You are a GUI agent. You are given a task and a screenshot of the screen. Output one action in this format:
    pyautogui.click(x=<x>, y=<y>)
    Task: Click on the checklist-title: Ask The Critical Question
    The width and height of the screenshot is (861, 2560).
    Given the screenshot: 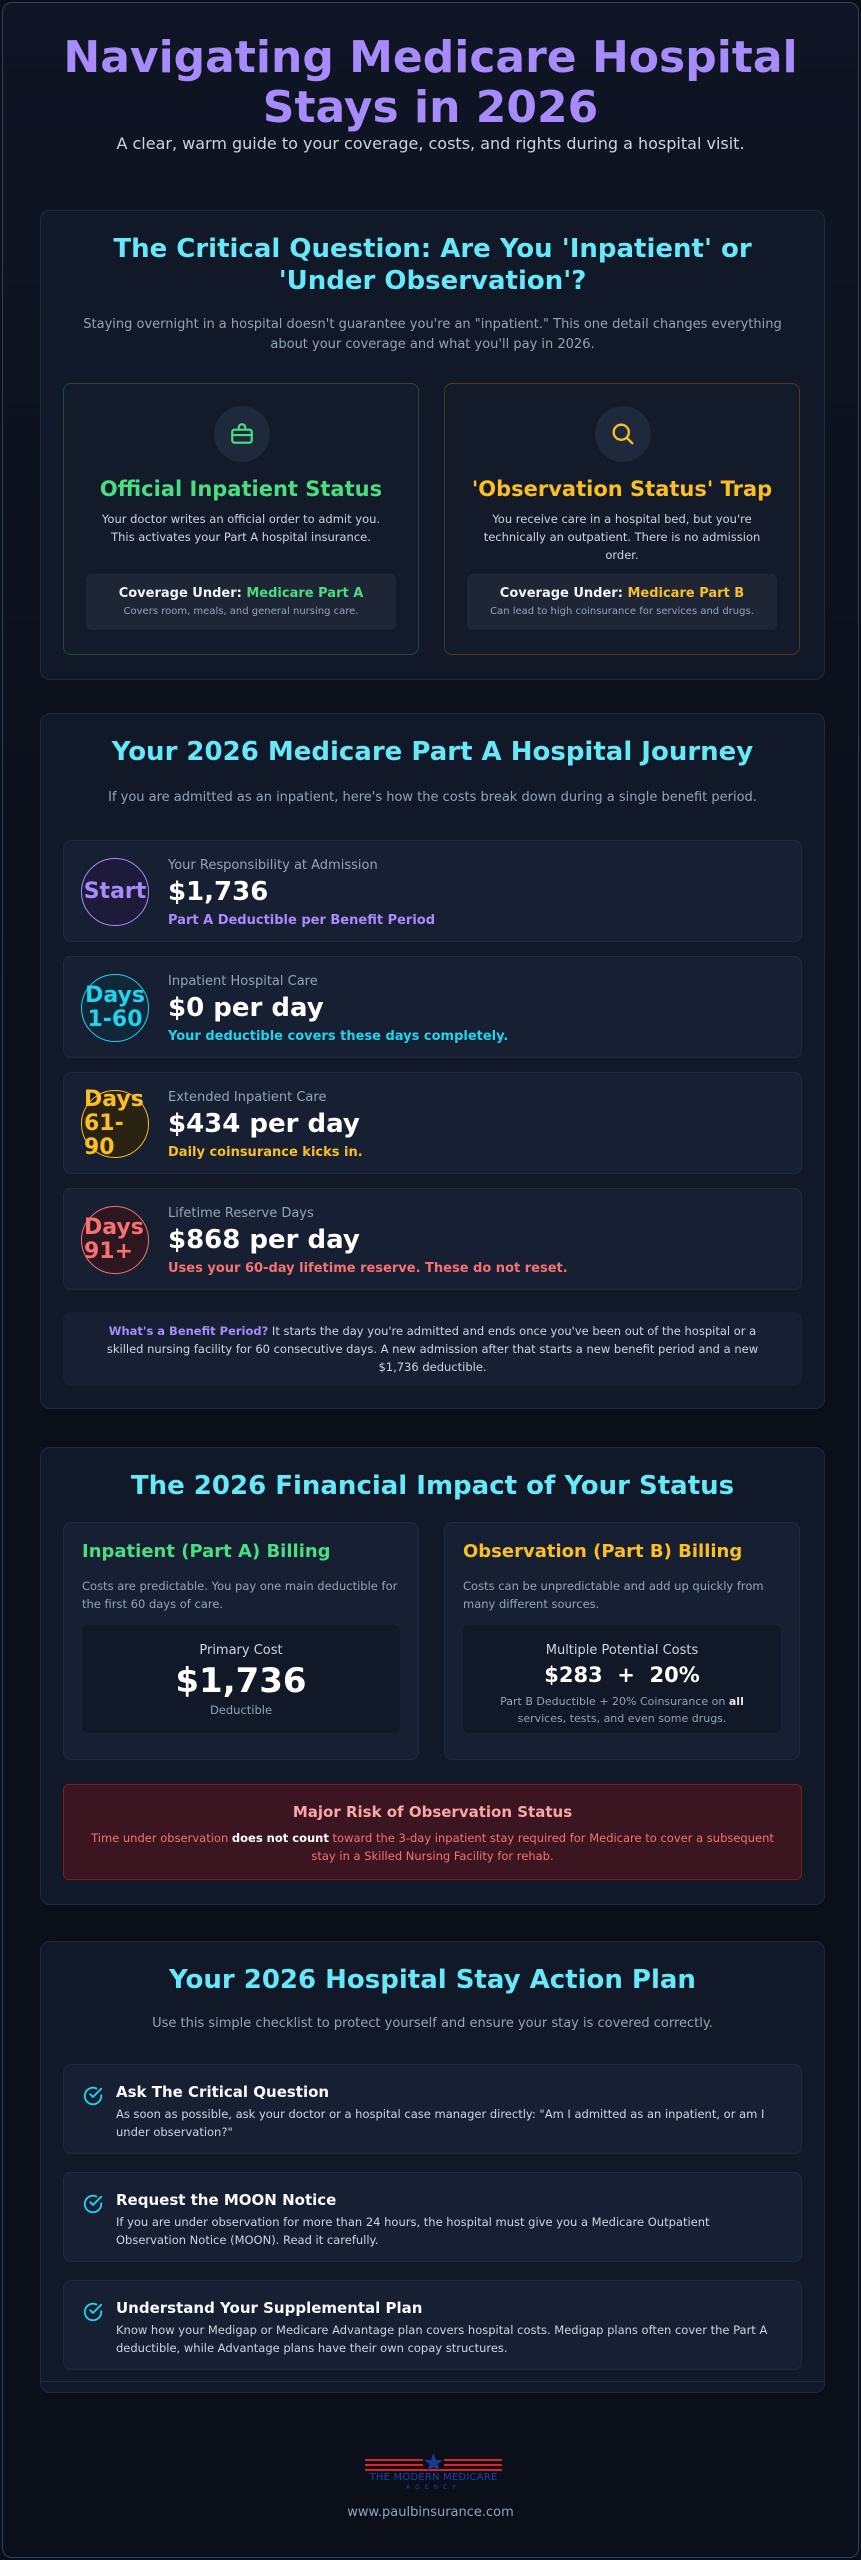 What is the action you would take?
    pyautogui.click(x=223, y=2092)
    